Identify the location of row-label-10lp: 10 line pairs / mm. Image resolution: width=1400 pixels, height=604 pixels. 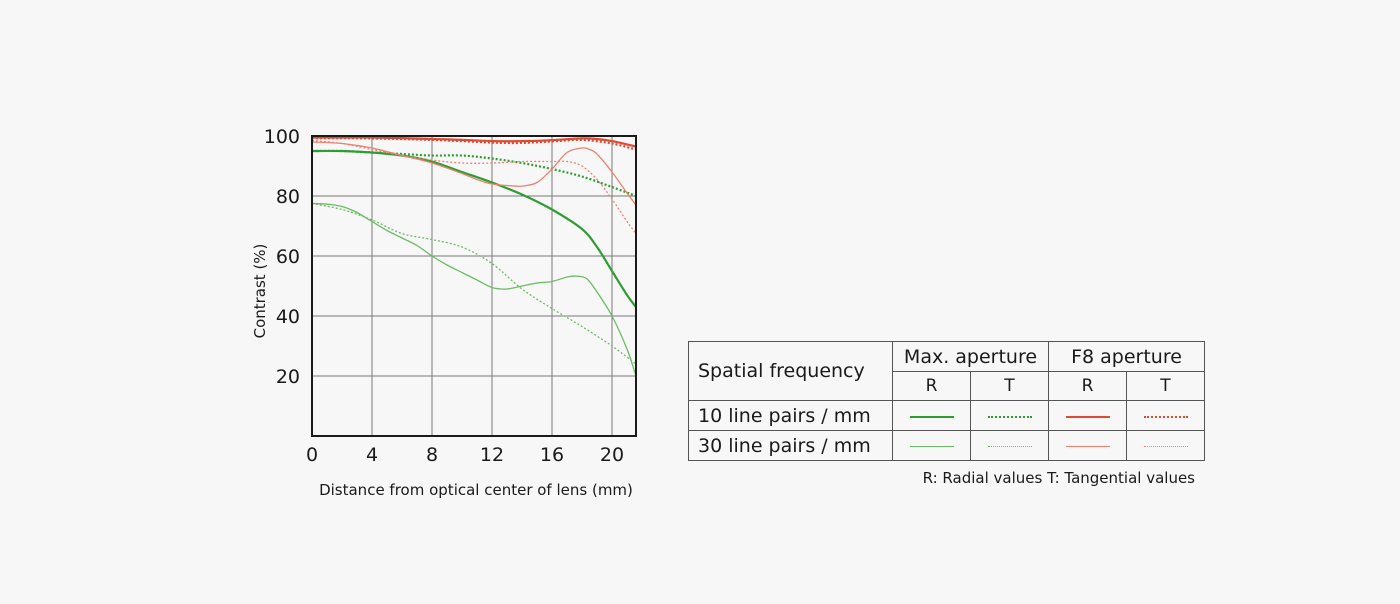
(790, 415).